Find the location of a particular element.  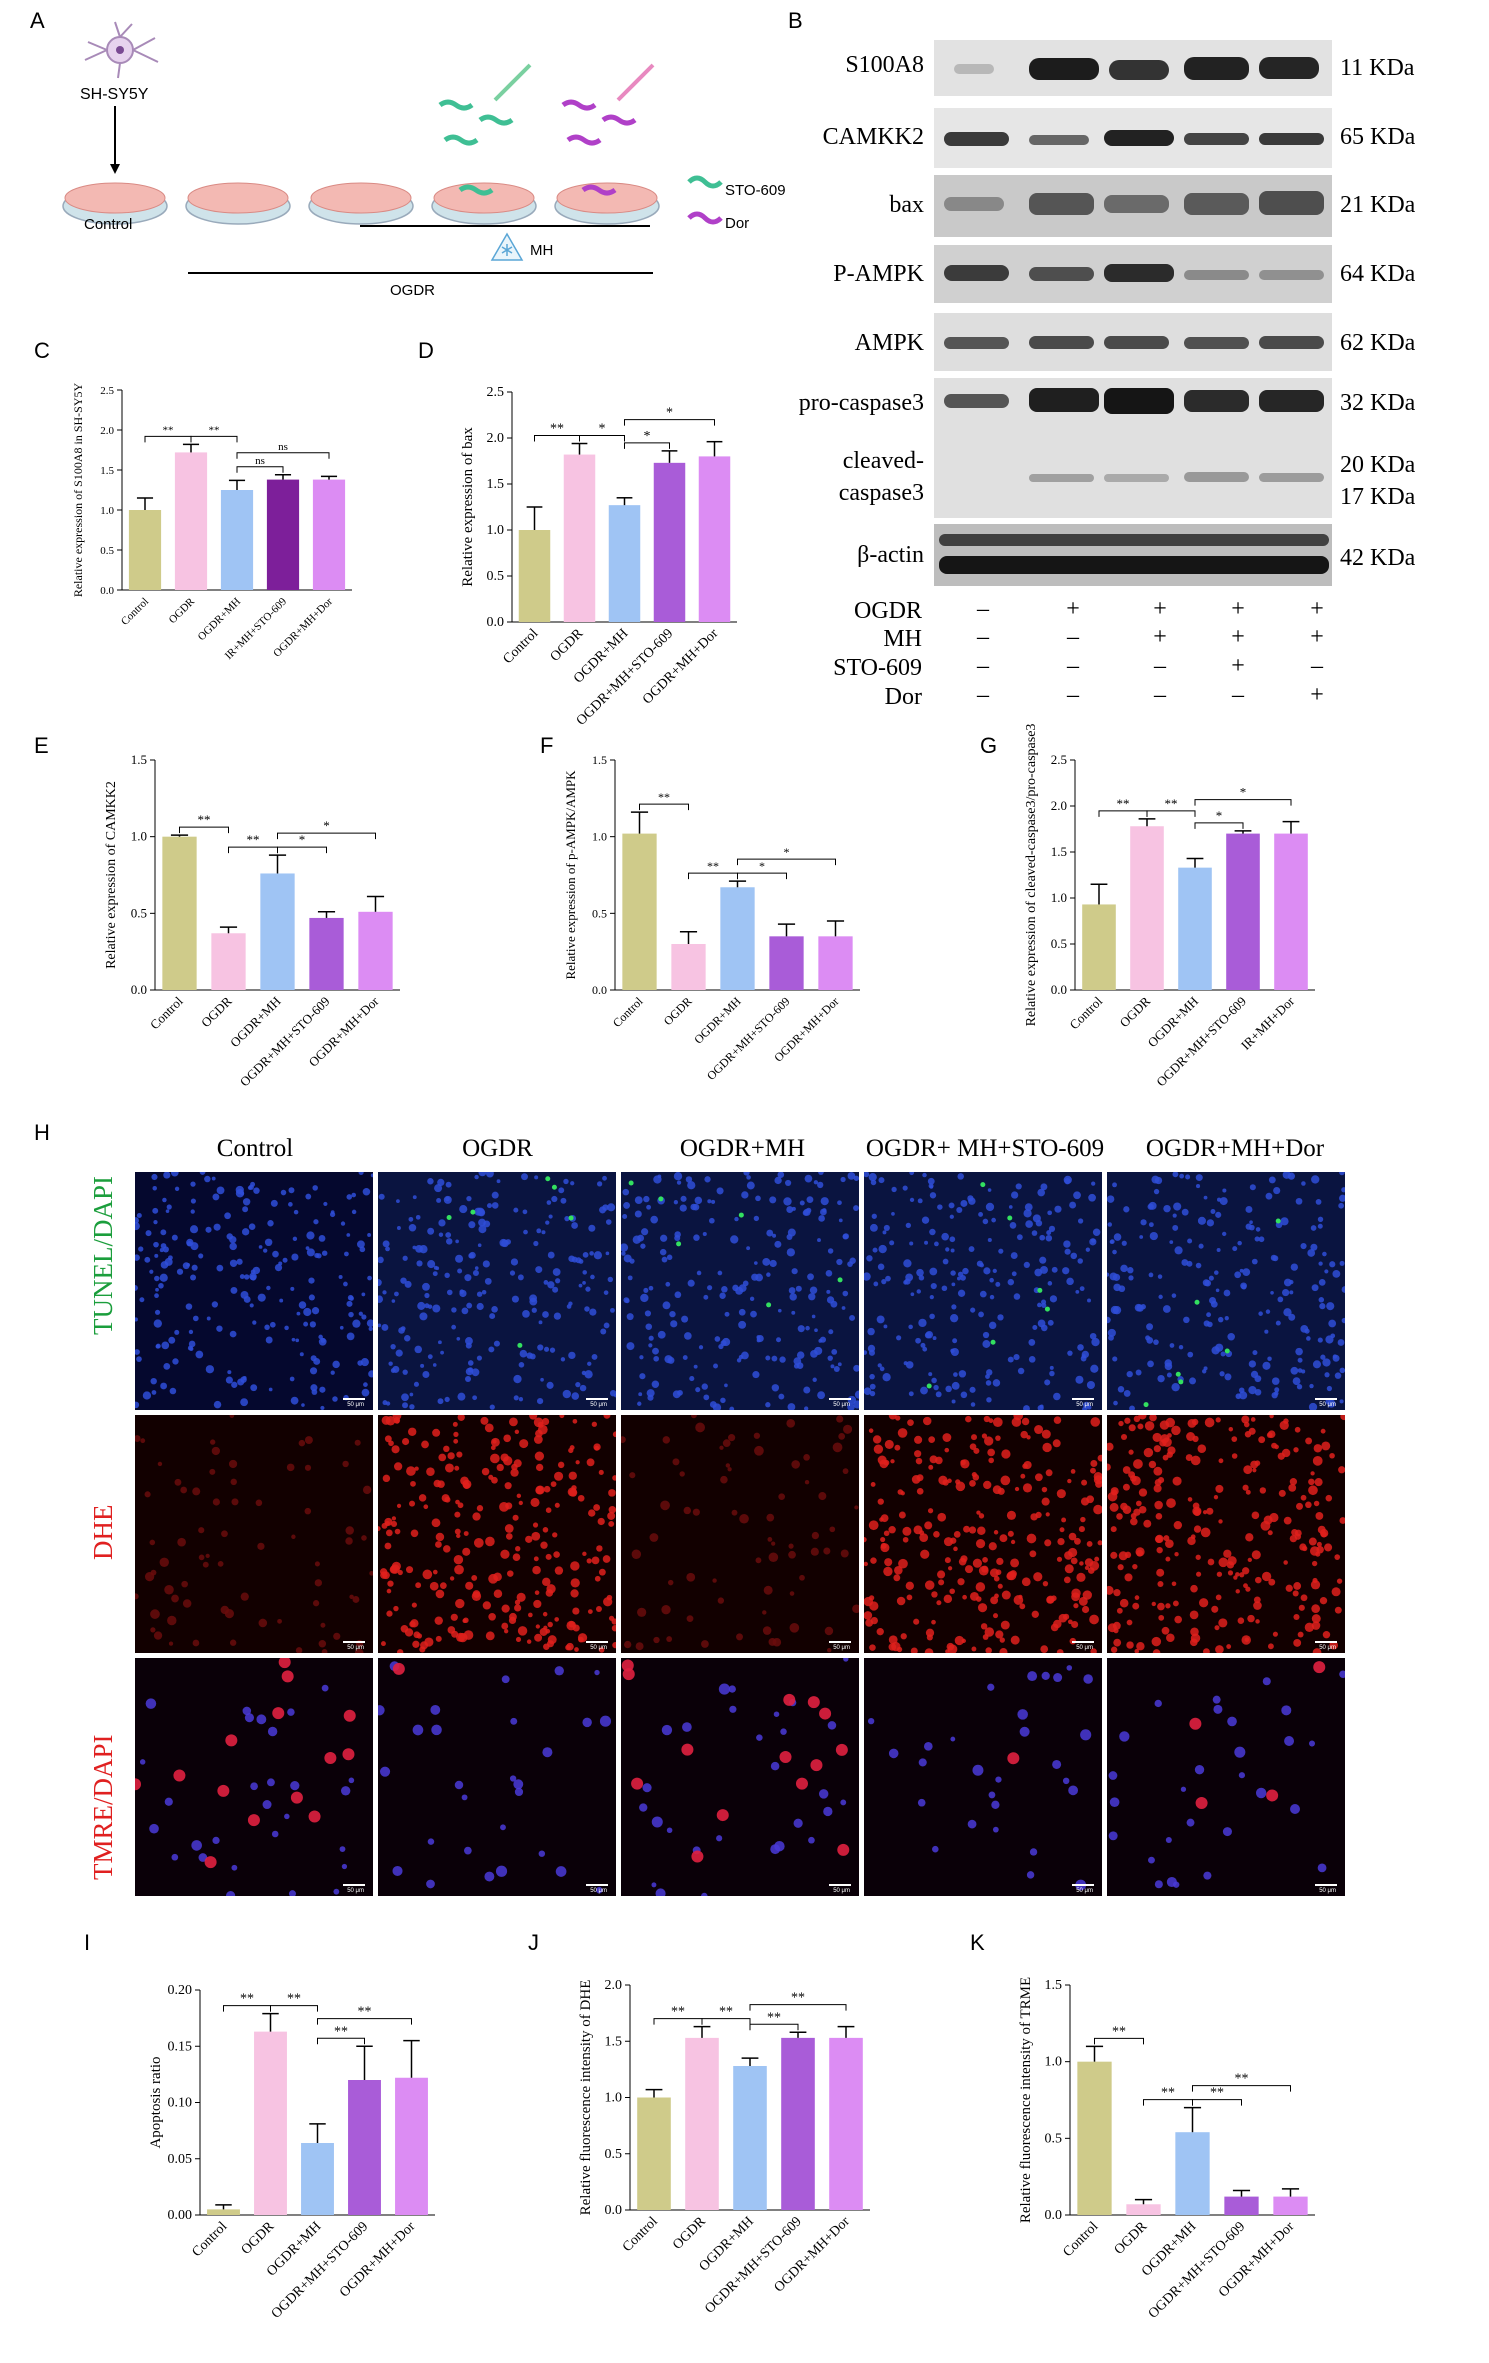

tunel-positive-cell is located at coordinates (449, 1218).